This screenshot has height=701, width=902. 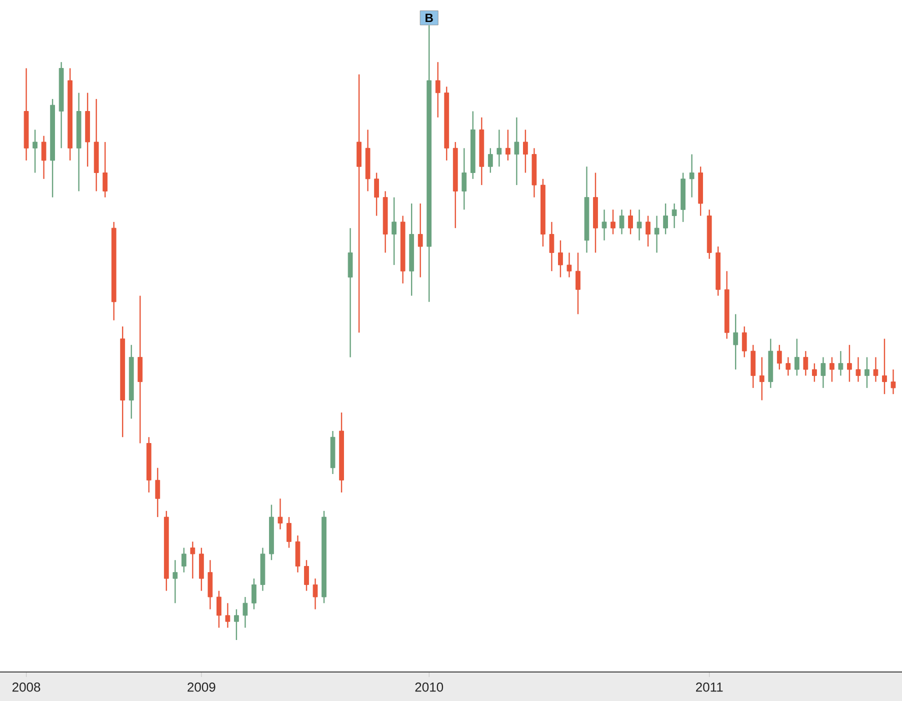 What do you see at coordinates (709, 687) in the screenshot?
I see `x-tick-label: 2011` at bounding box center [709, 687].